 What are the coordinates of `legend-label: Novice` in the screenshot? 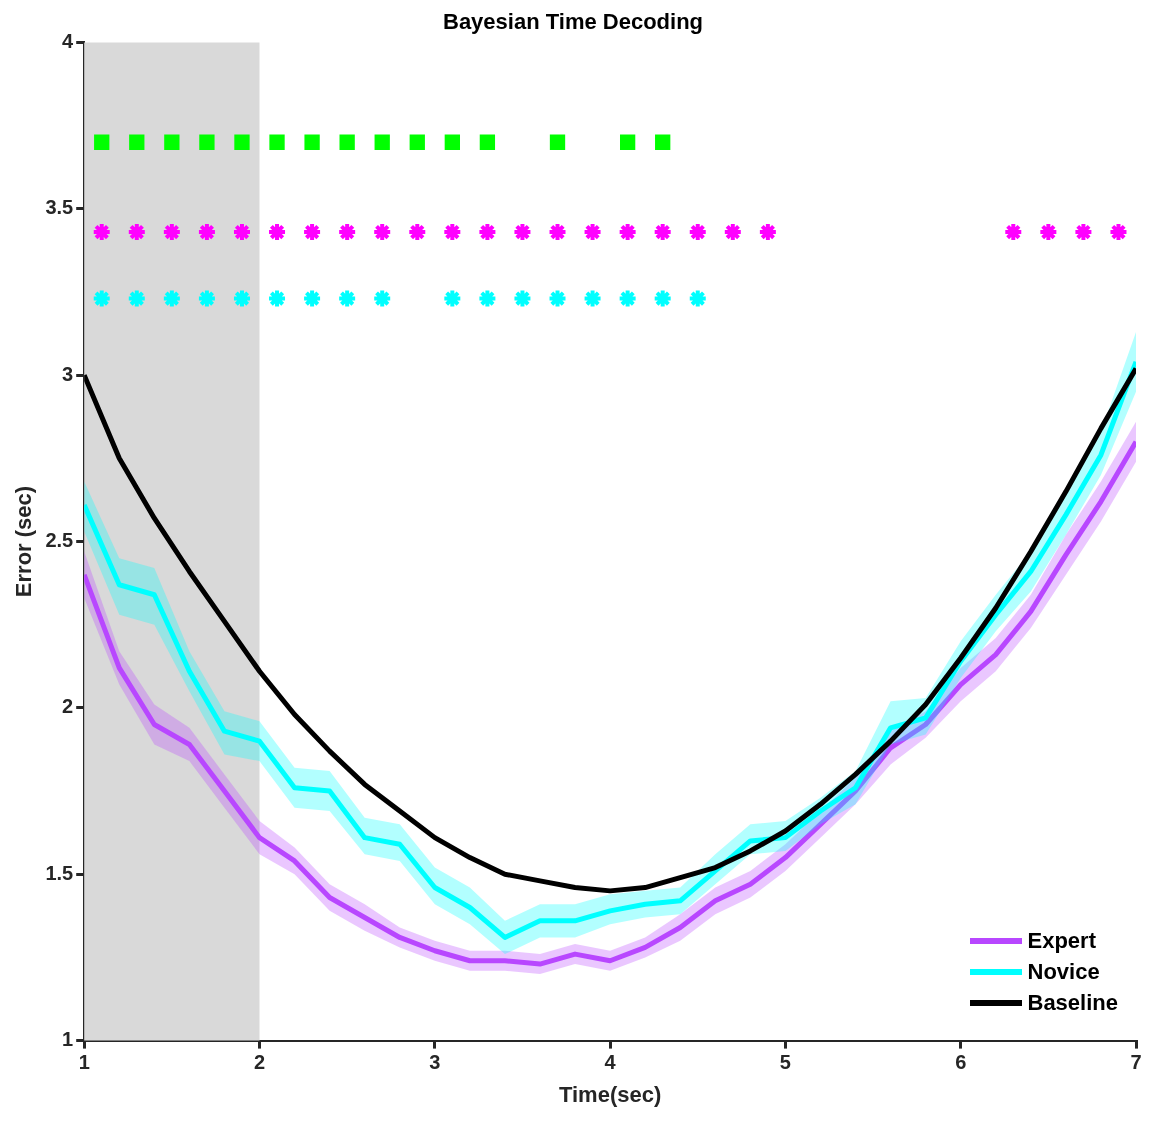 It's located at (1063, 971).